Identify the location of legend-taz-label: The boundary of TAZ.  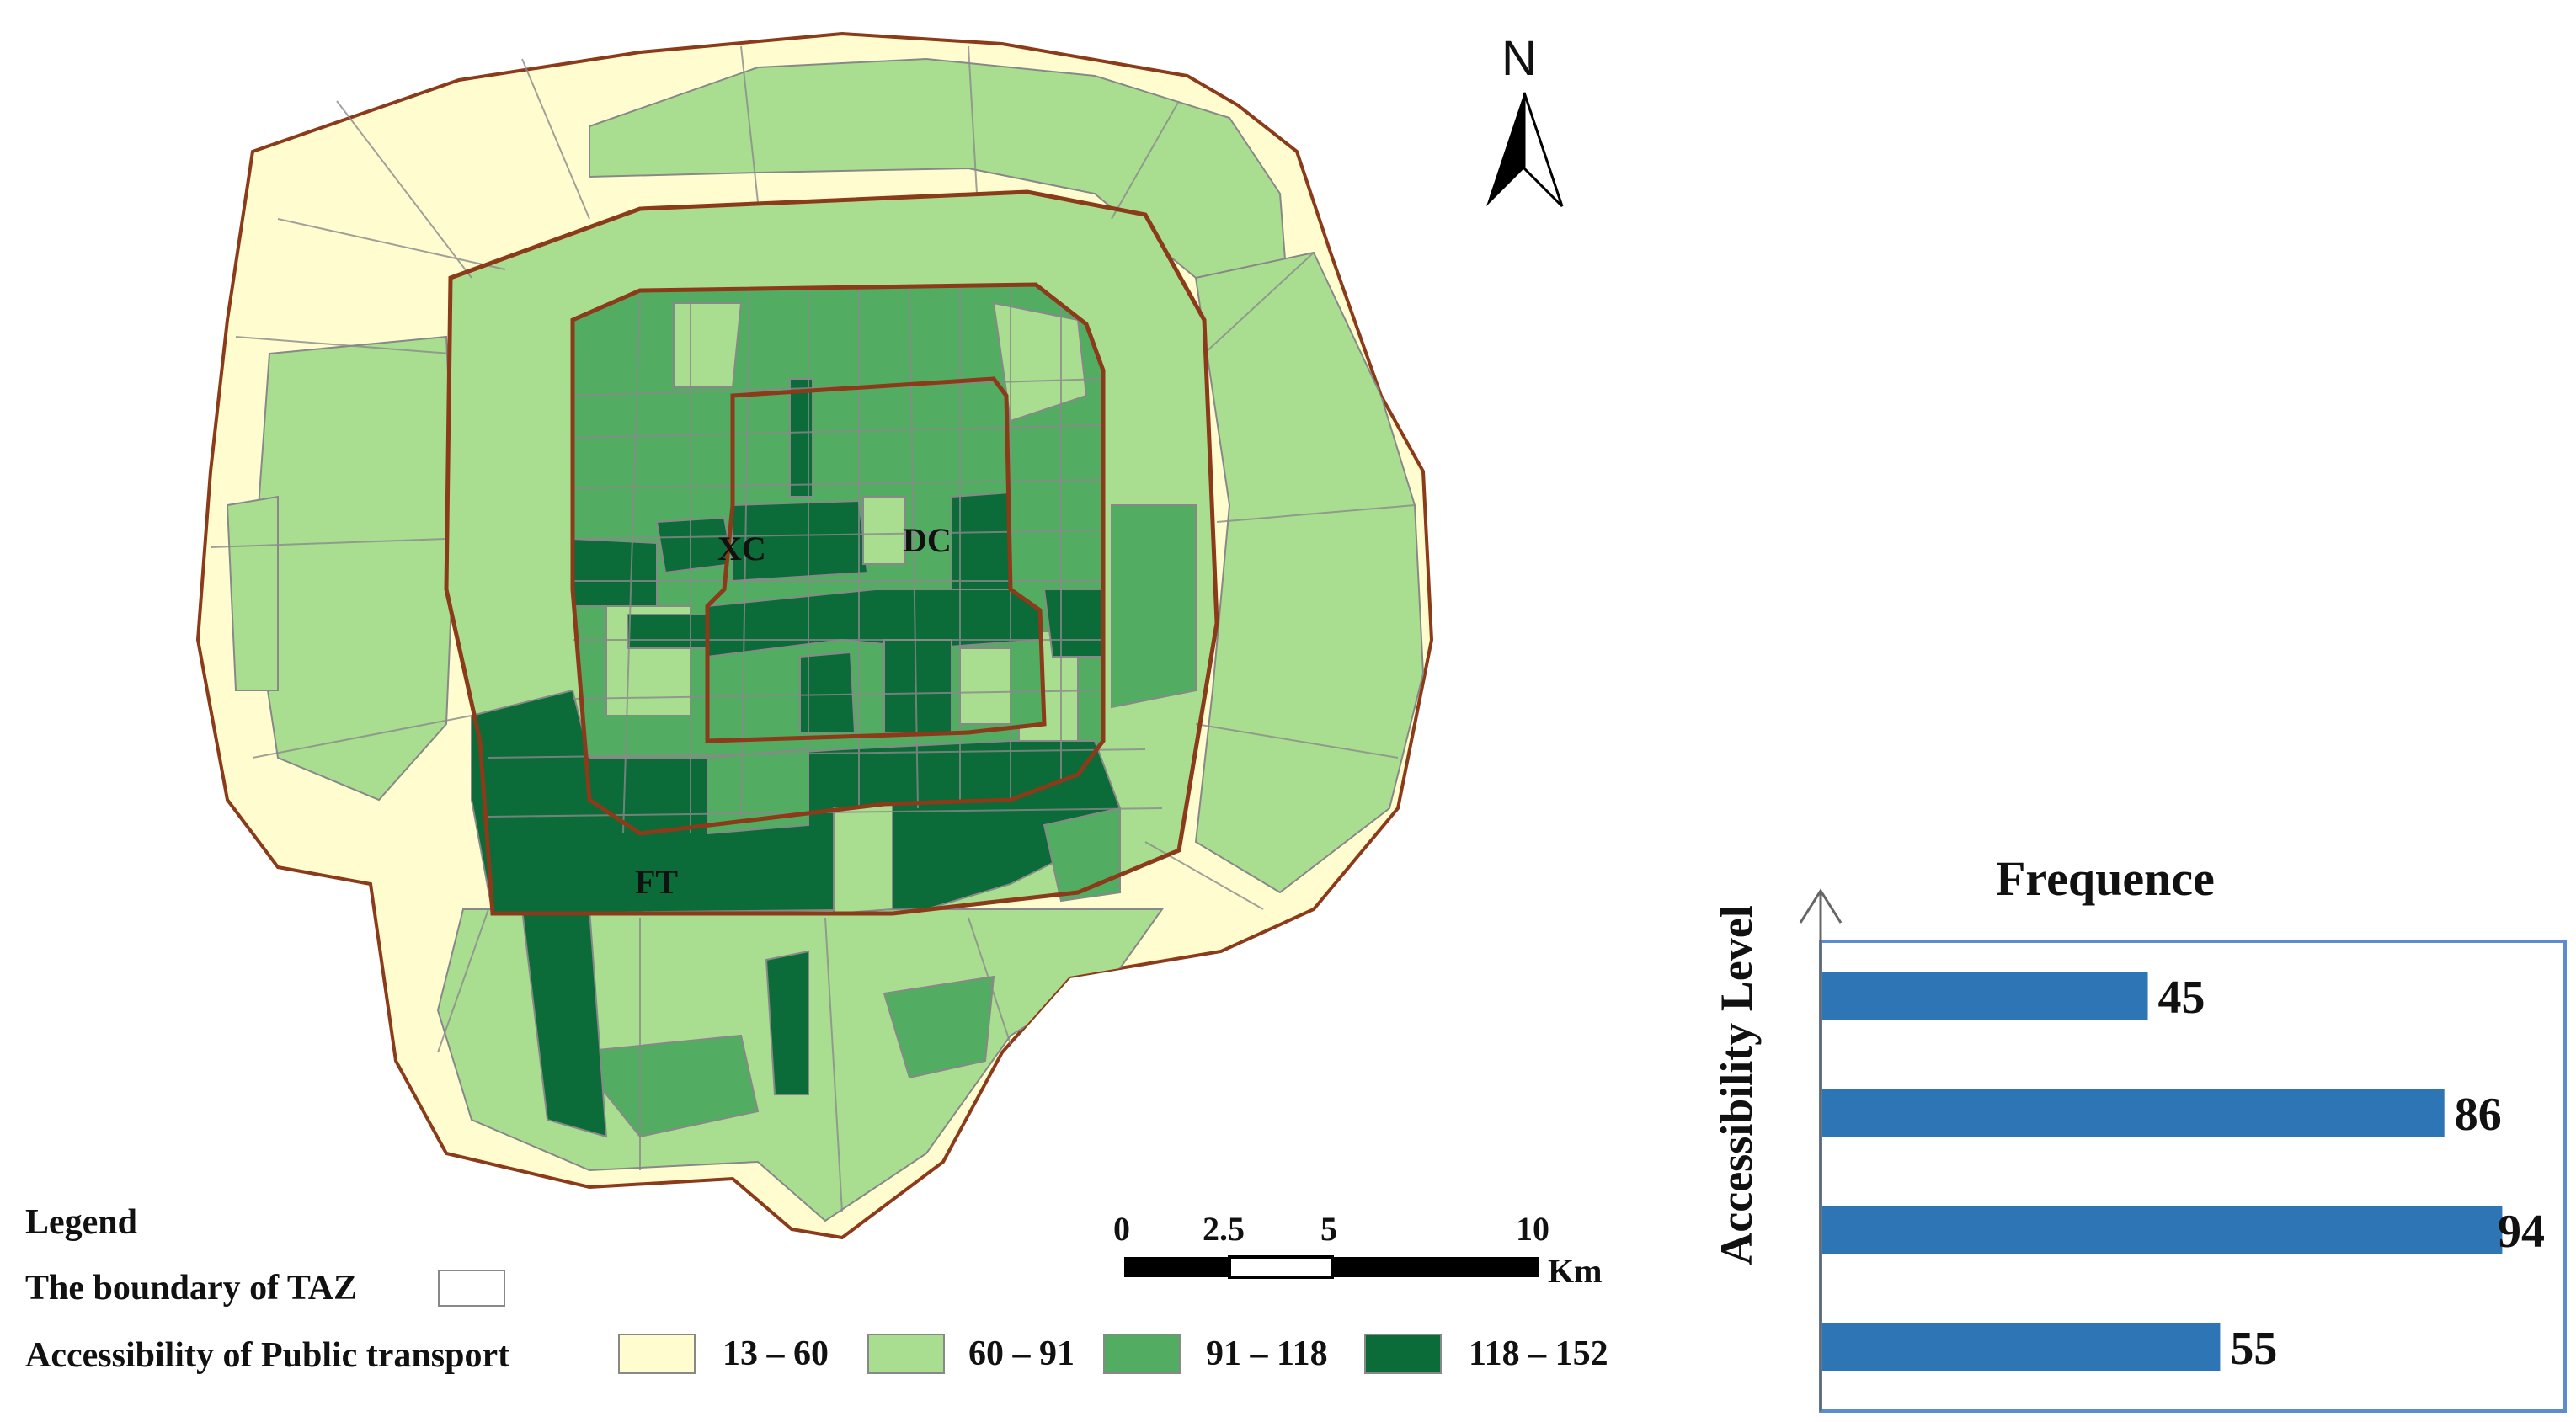
(191, 1288).